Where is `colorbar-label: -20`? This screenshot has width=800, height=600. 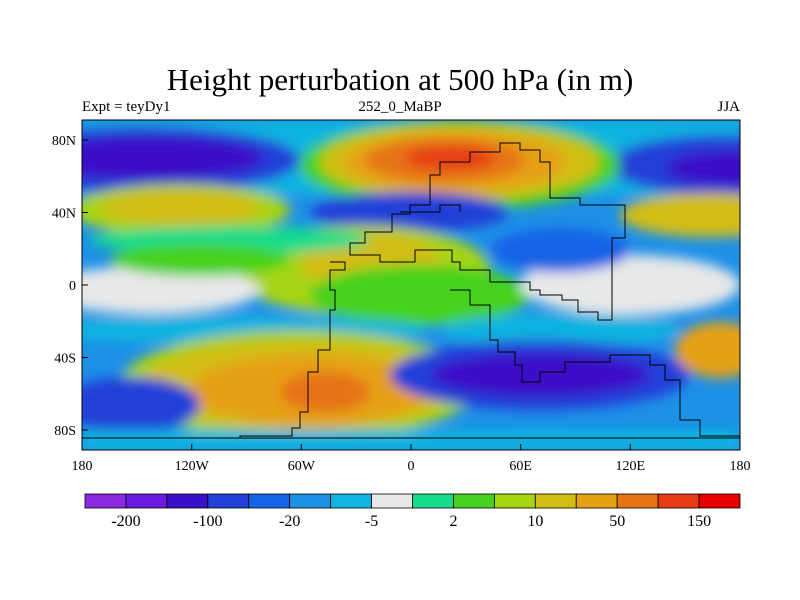
colorbar-label: -20 is located at coordinates (289, 521).